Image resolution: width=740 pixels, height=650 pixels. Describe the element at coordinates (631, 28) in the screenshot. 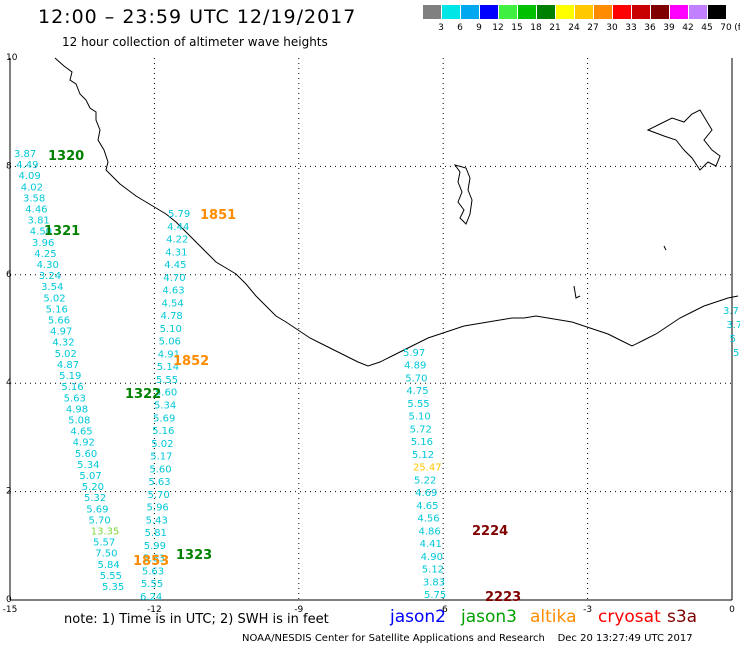

I see `scale-label: 33` at that location.